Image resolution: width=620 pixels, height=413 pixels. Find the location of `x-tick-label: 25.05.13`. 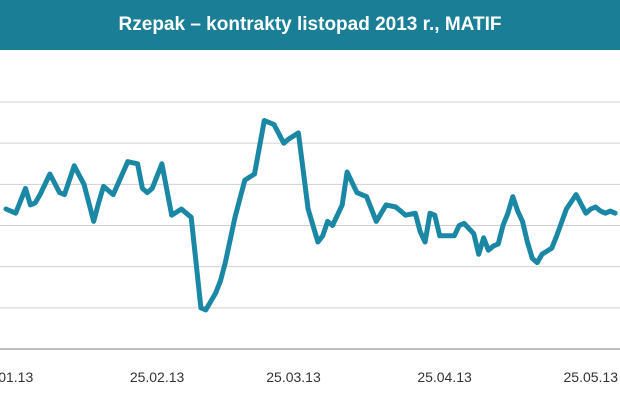

x-tick-label: 25.05.13 is located at coordinates (591, 377).